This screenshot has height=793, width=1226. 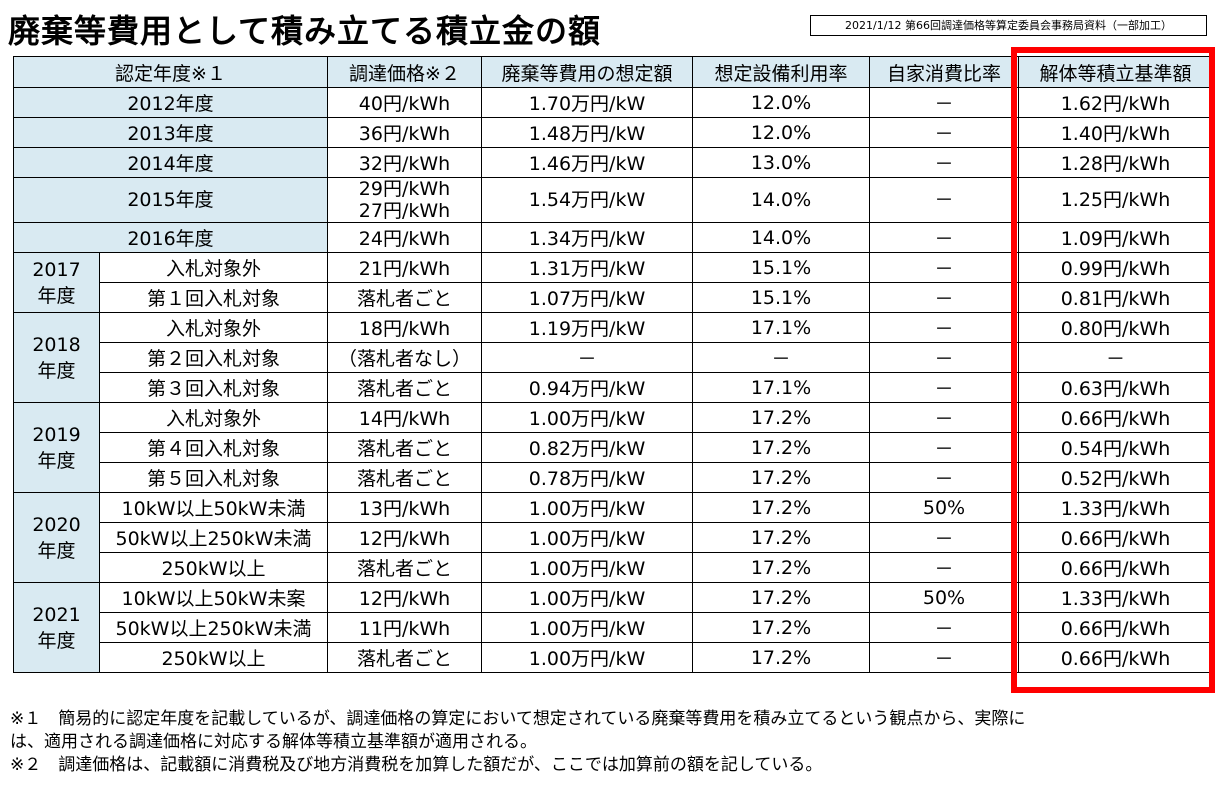 What do you see at coordinates (587, 267) in the screenshot?
I see `cost-cell: 1.31万円/kW` at bounding box center [587, 267].